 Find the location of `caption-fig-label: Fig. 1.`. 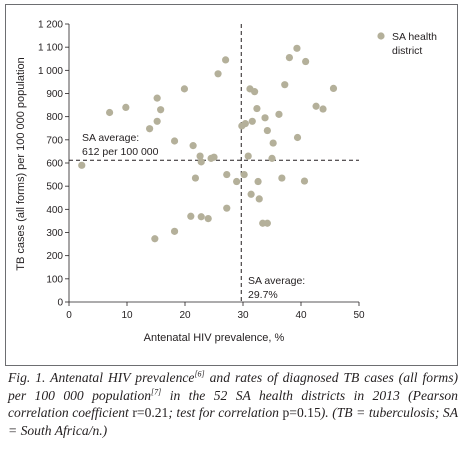

caption-fig-label: Fig. 1. is located at coordinates (27, 377).